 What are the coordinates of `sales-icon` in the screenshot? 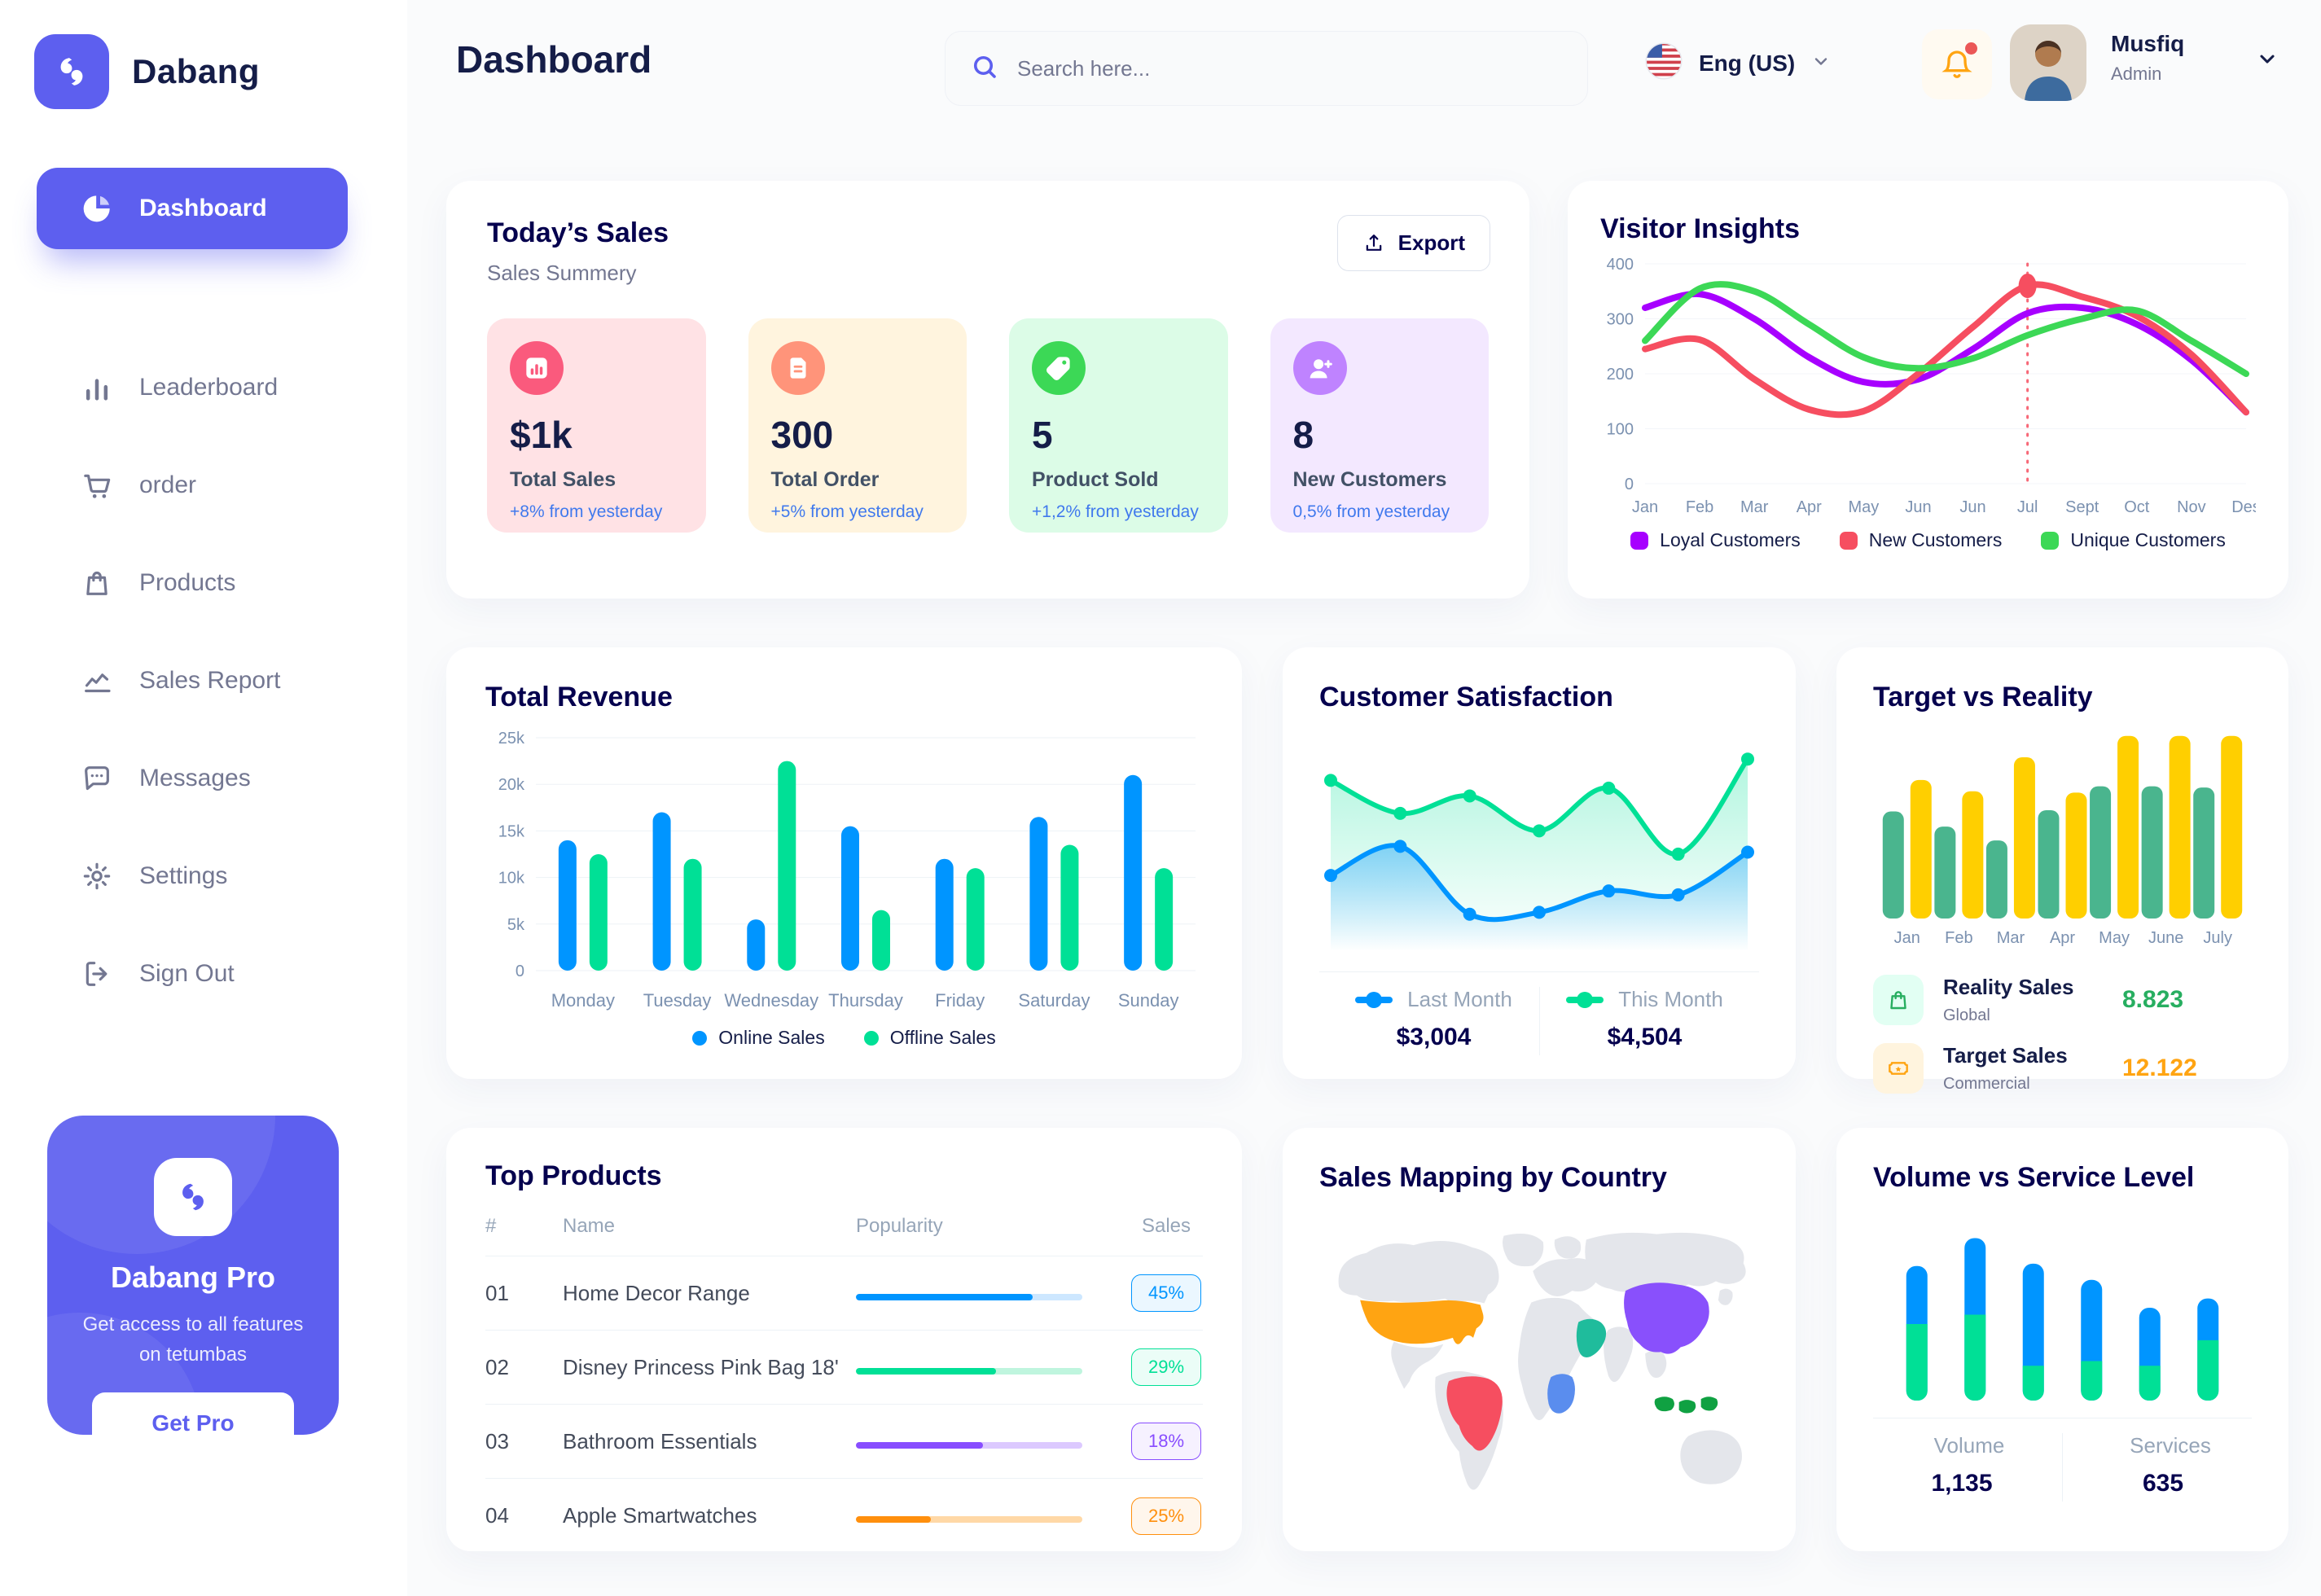 It's located at (537, 368).